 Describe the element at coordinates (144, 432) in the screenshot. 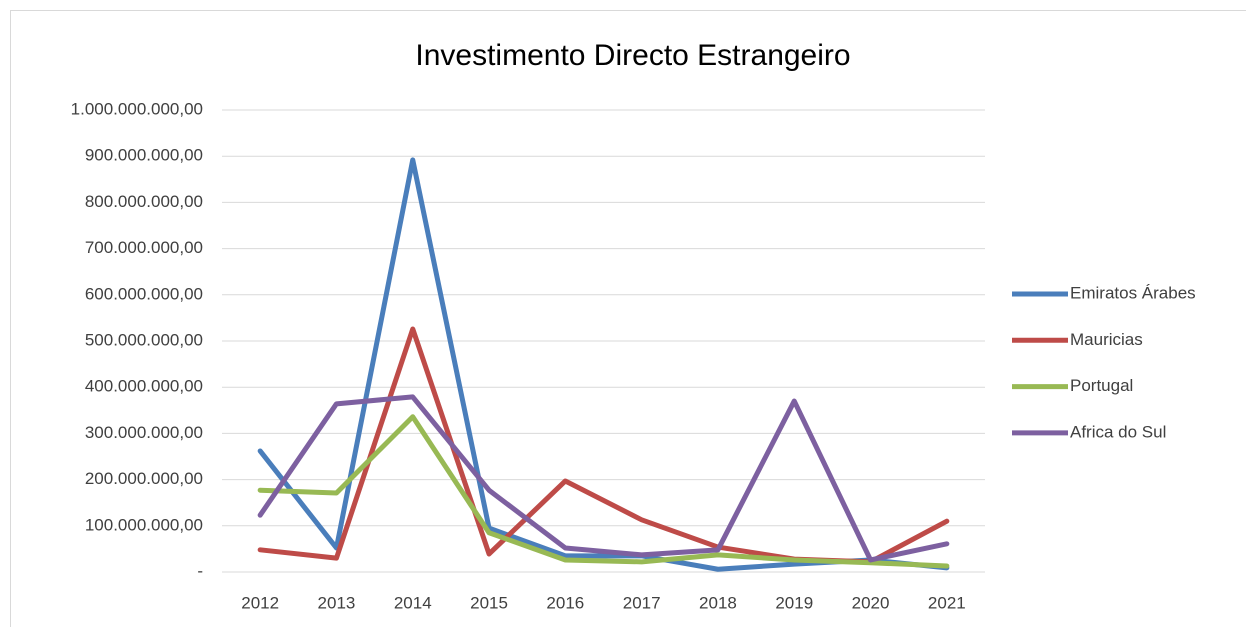

I see `y-tick-label: 300.000.000,00` at that location.